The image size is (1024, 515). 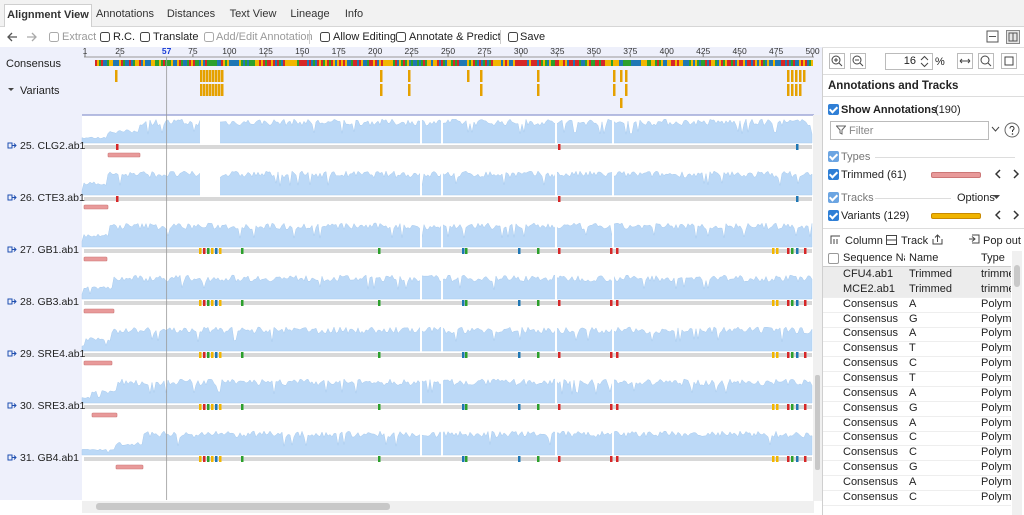 What do you see at coordinates (1012, 130) in the screenshot?
I see `help-icon` at bounding box center [1012, 130].